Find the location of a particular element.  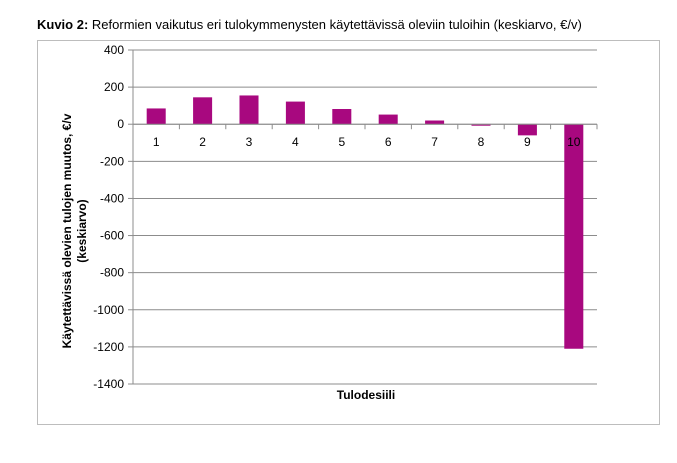

x-tick-label-9: 9 is located at coordinates (527, 142).